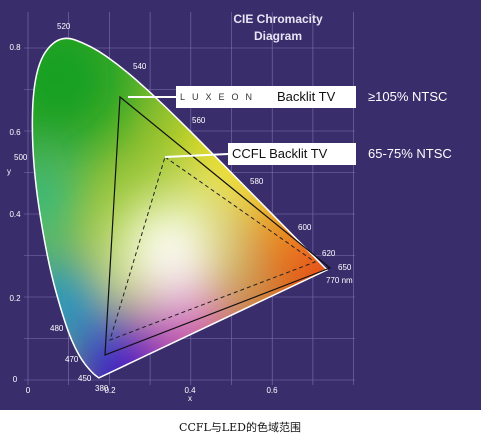  Describe the element at coordinates (196, 155) in the screenshot. I see `callout-line` at that location.